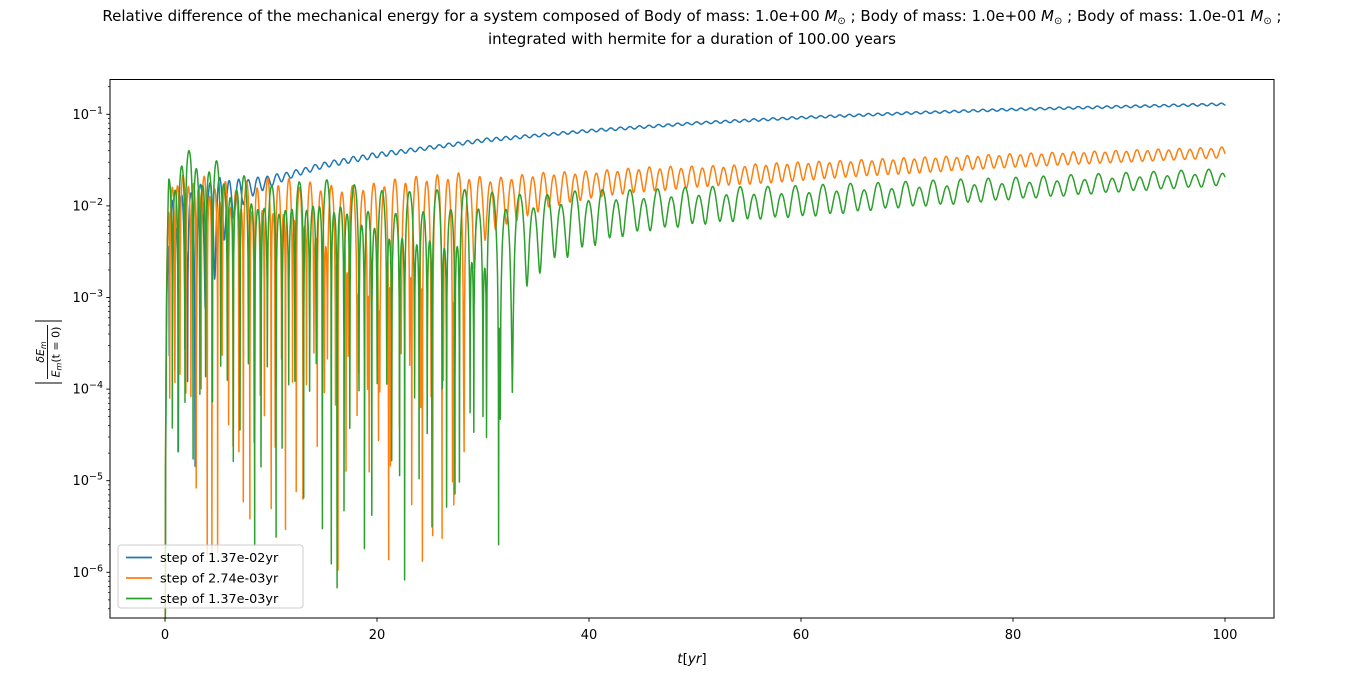  Describe the element at coordinates (165, 635) in the screenshot. I see `x-tick-label: 0` at that location.